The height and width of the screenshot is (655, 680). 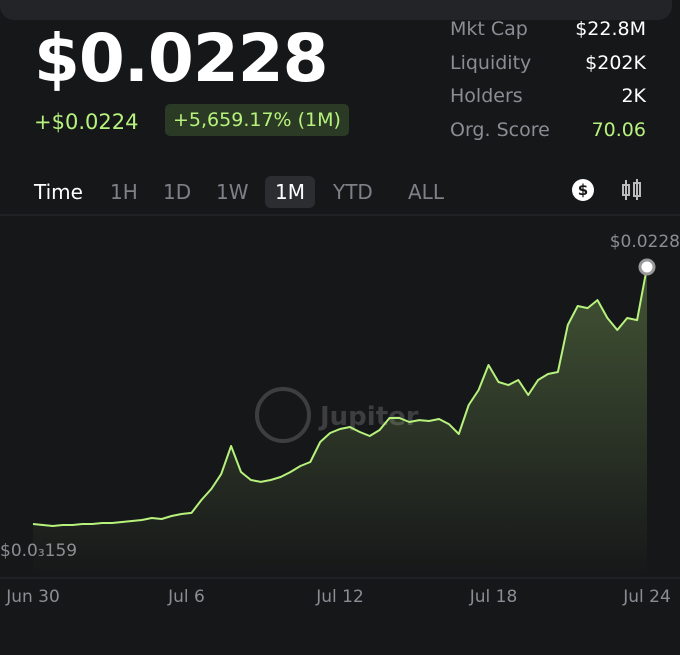 What do you see at coordinates (257, 120) in the screenshot?
I see `change-pct: +5,659.17% (1M)` at bounding box center [257, 120].